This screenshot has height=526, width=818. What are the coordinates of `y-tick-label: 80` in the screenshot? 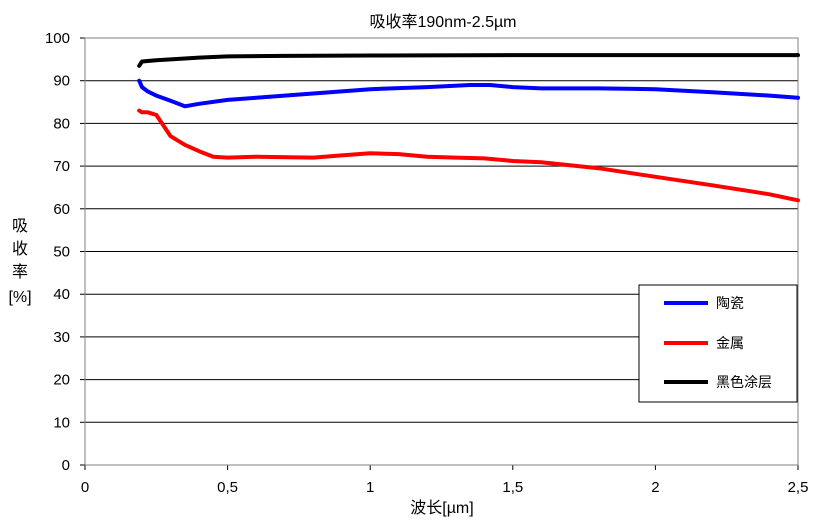 It's located at (61, 123).